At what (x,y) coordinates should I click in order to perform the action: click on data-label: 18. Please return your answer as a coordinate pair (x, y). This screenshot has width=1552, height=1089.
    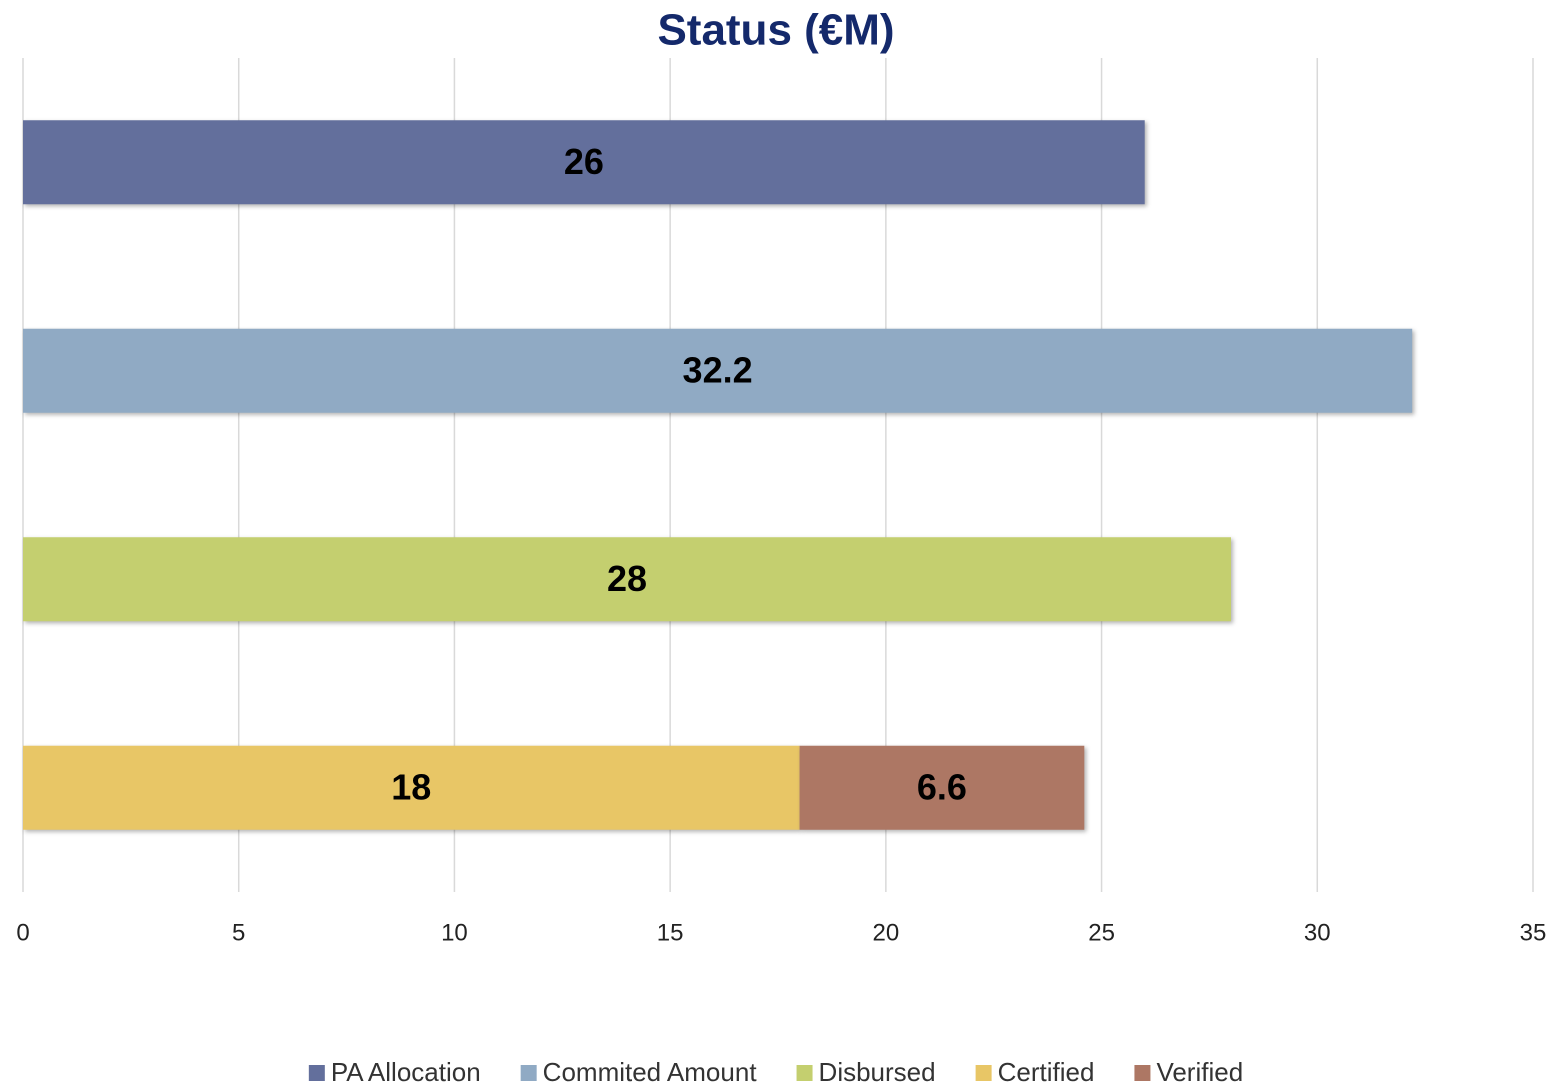
    Looking at the image, I should click on (411, 786).